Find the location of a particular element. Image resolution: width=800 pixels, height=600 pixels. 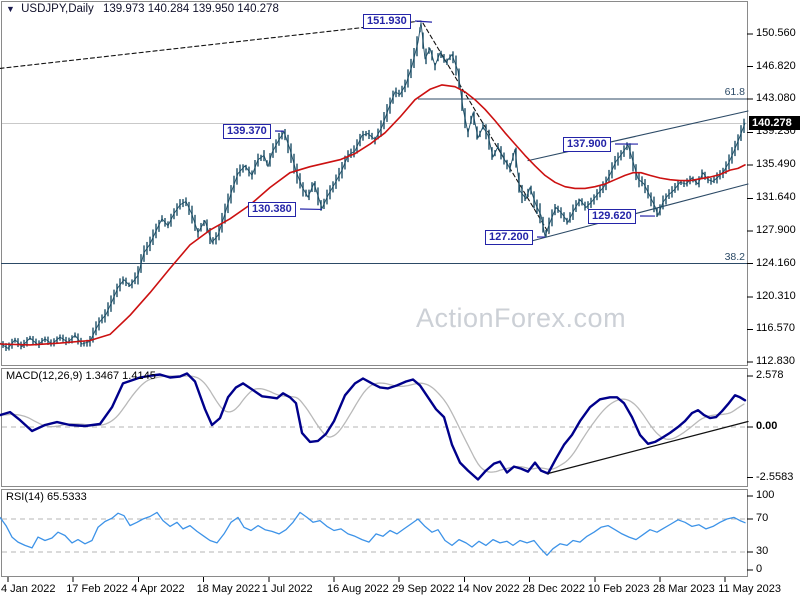

y-axis-label: 127.900 is located at coordinates (776, 229).